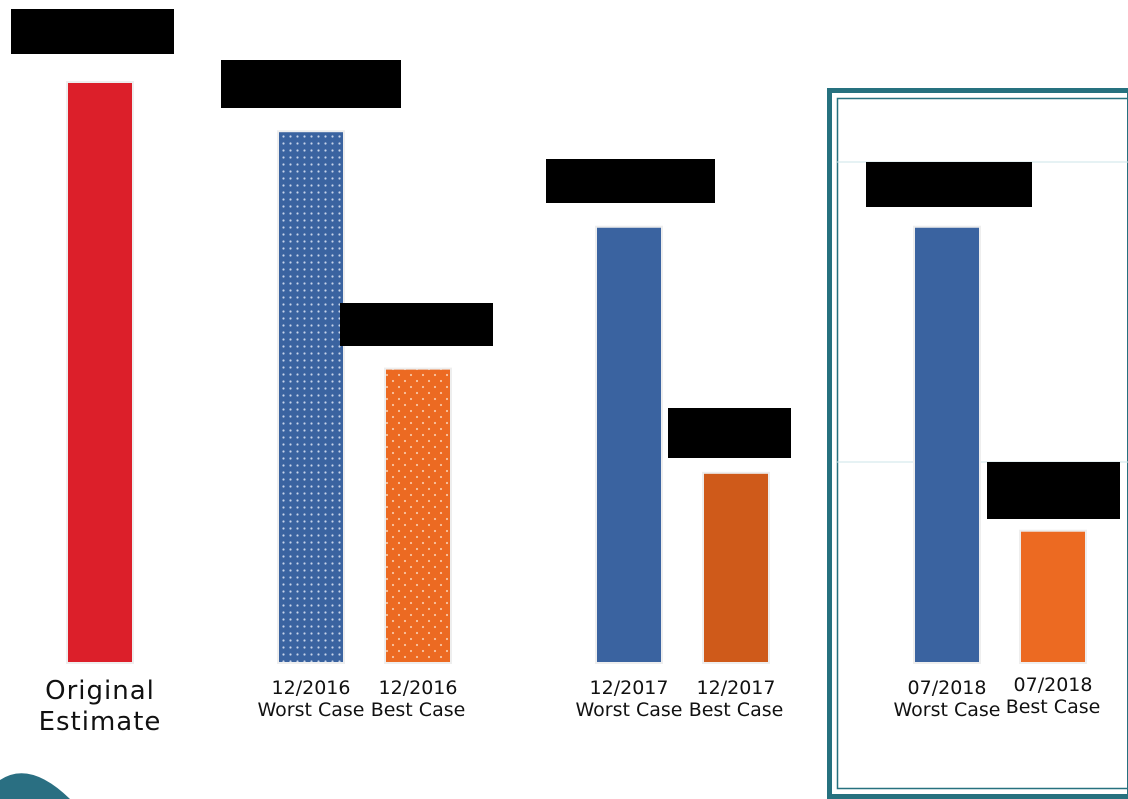  Describe the element at coordinates (1053, 696) in the screenshot. I see `x-tick-label: 07/2018 Best Case` at that location.